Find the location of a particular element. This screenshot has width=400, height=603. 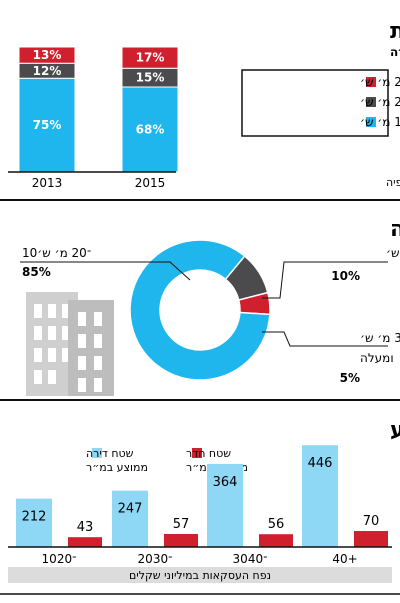

callout-line-mid is located at coordinates (325, 280).